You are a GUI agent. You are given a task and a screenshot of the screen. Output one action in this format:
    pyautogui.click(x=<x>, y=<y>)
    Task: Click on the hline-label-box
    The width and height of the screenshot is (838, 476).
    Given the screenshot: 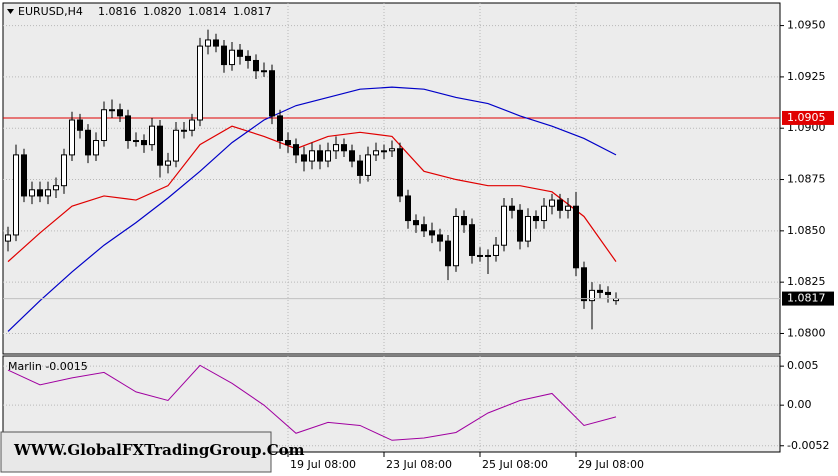 What is the action you would take?
    pyautogui.click(x=808, y=117)
    